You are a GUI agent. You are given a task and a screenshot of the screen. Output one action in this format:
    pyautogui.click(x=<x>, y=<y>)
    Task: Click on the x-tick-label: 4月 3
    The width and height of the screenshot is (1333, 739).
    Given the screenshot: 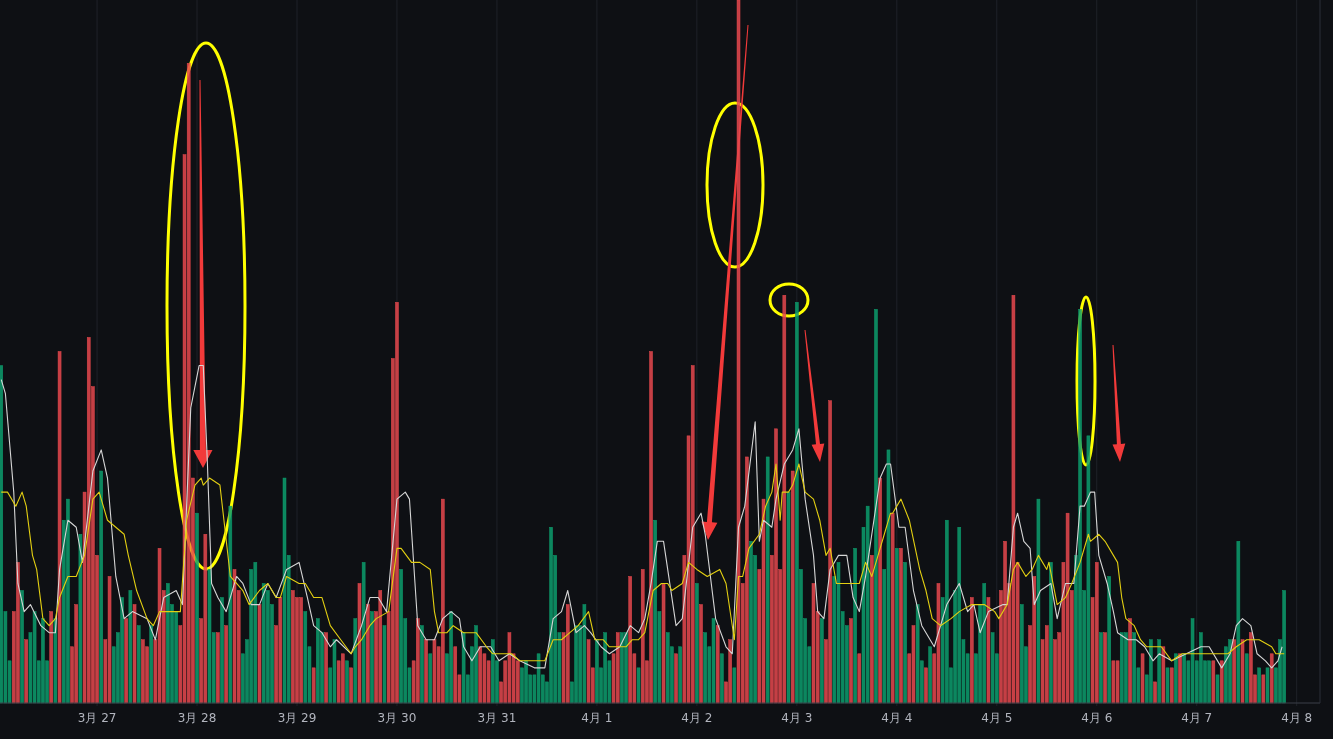 What is the action you would take?
    pyautogui.click(x=797, y=718)
    